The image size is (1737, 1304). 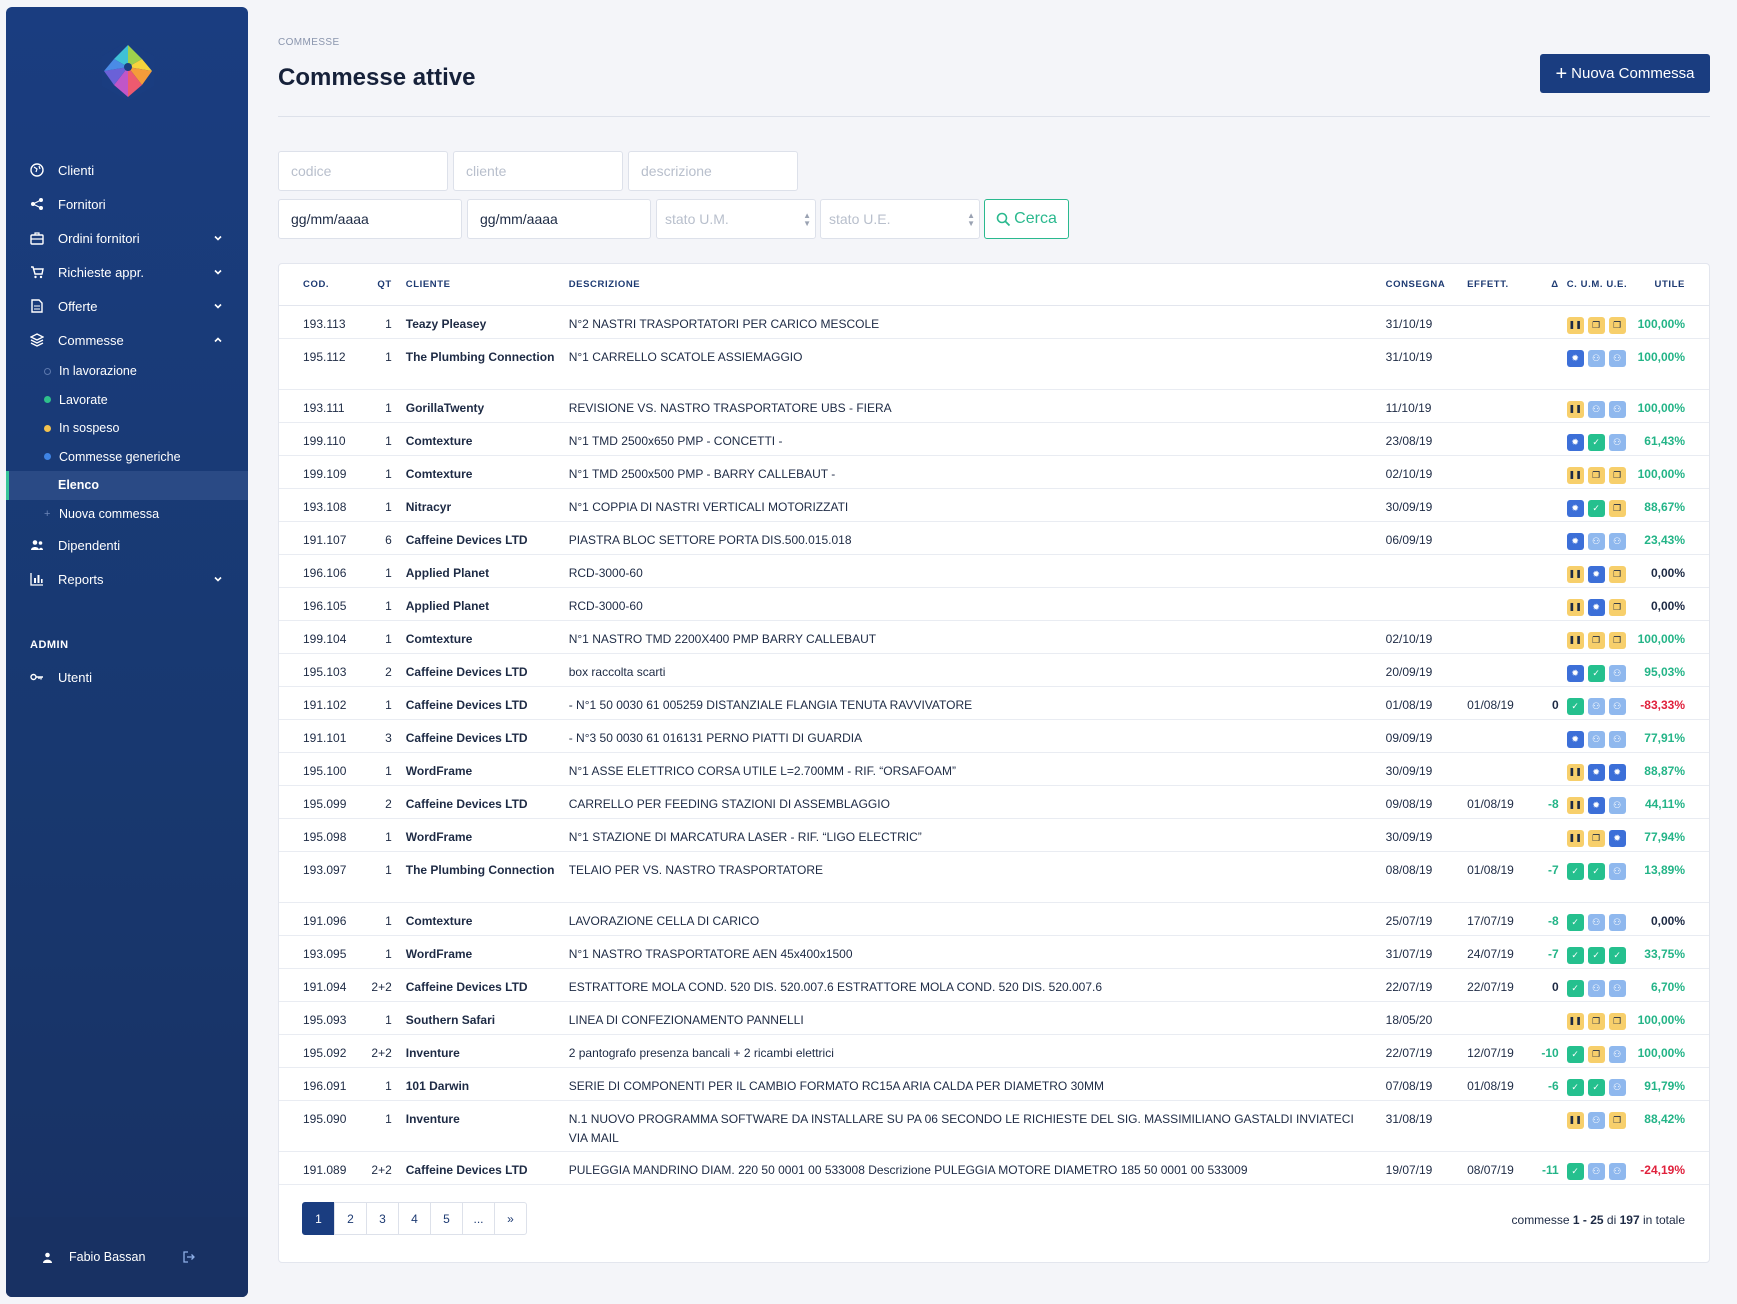 I want to click on sidebar-item-richieste-appr: Richieste appr., so click(x=127, y=272).